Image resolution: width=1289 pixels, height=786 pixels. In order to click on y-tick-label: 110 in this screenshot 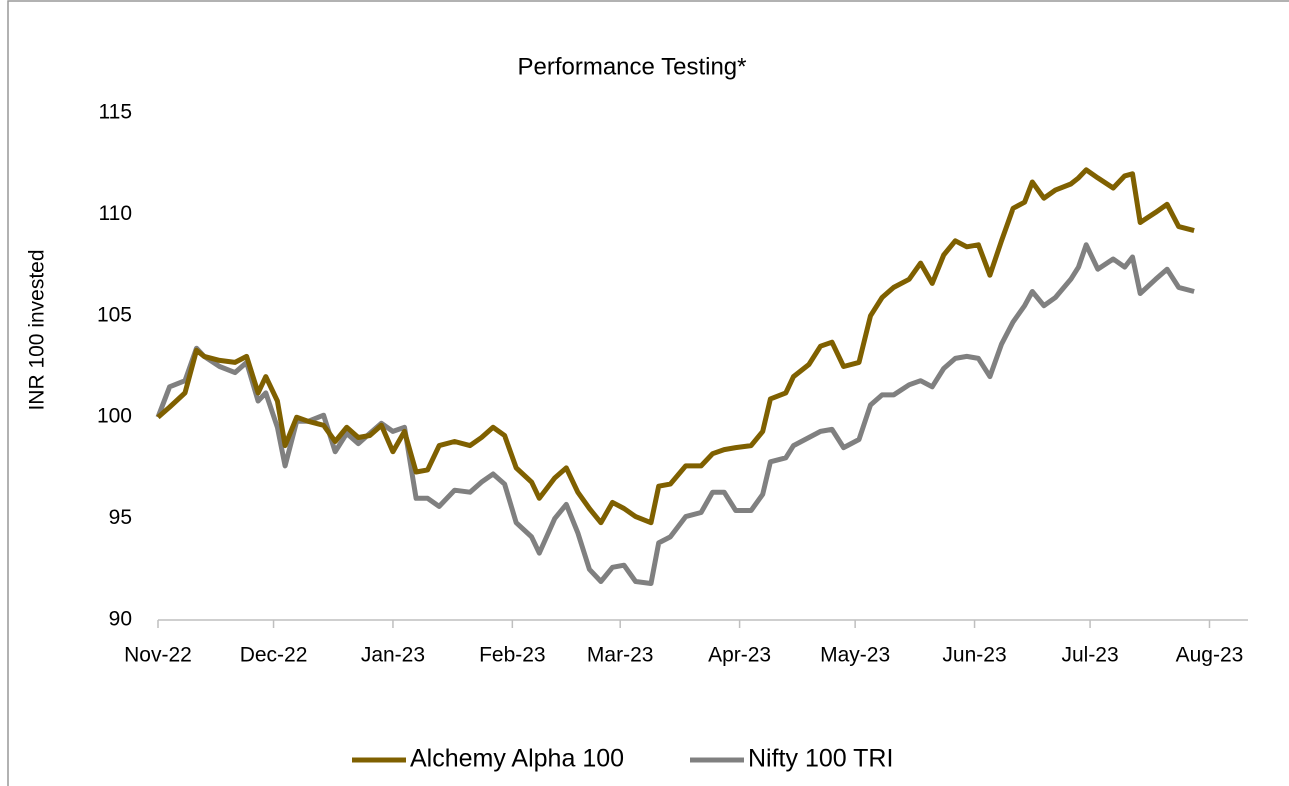, I will do `click(115, 213)`.